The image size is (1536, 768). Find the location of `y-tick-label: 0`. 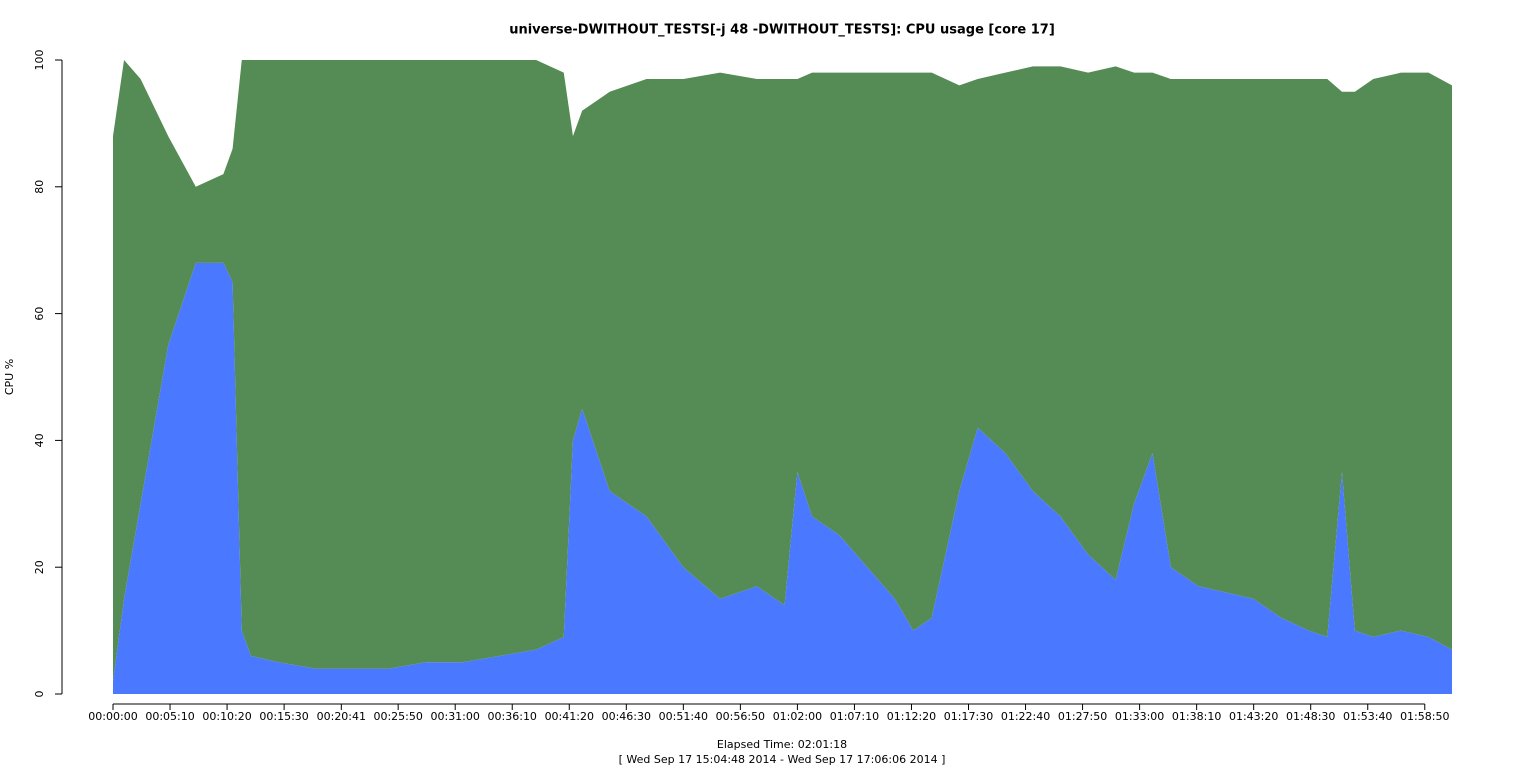

y-tick-label: 0 is located at coordinates (39, 694).